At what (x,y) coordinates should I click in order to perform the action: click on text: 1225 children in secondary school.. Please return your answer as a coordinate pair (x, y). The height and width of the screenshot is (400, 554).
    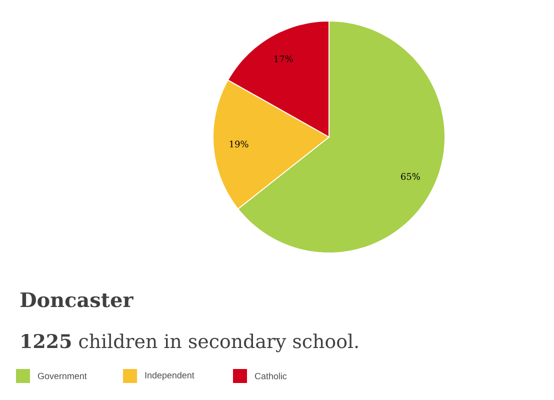
    Looking at the image, I should click on (190, 343).